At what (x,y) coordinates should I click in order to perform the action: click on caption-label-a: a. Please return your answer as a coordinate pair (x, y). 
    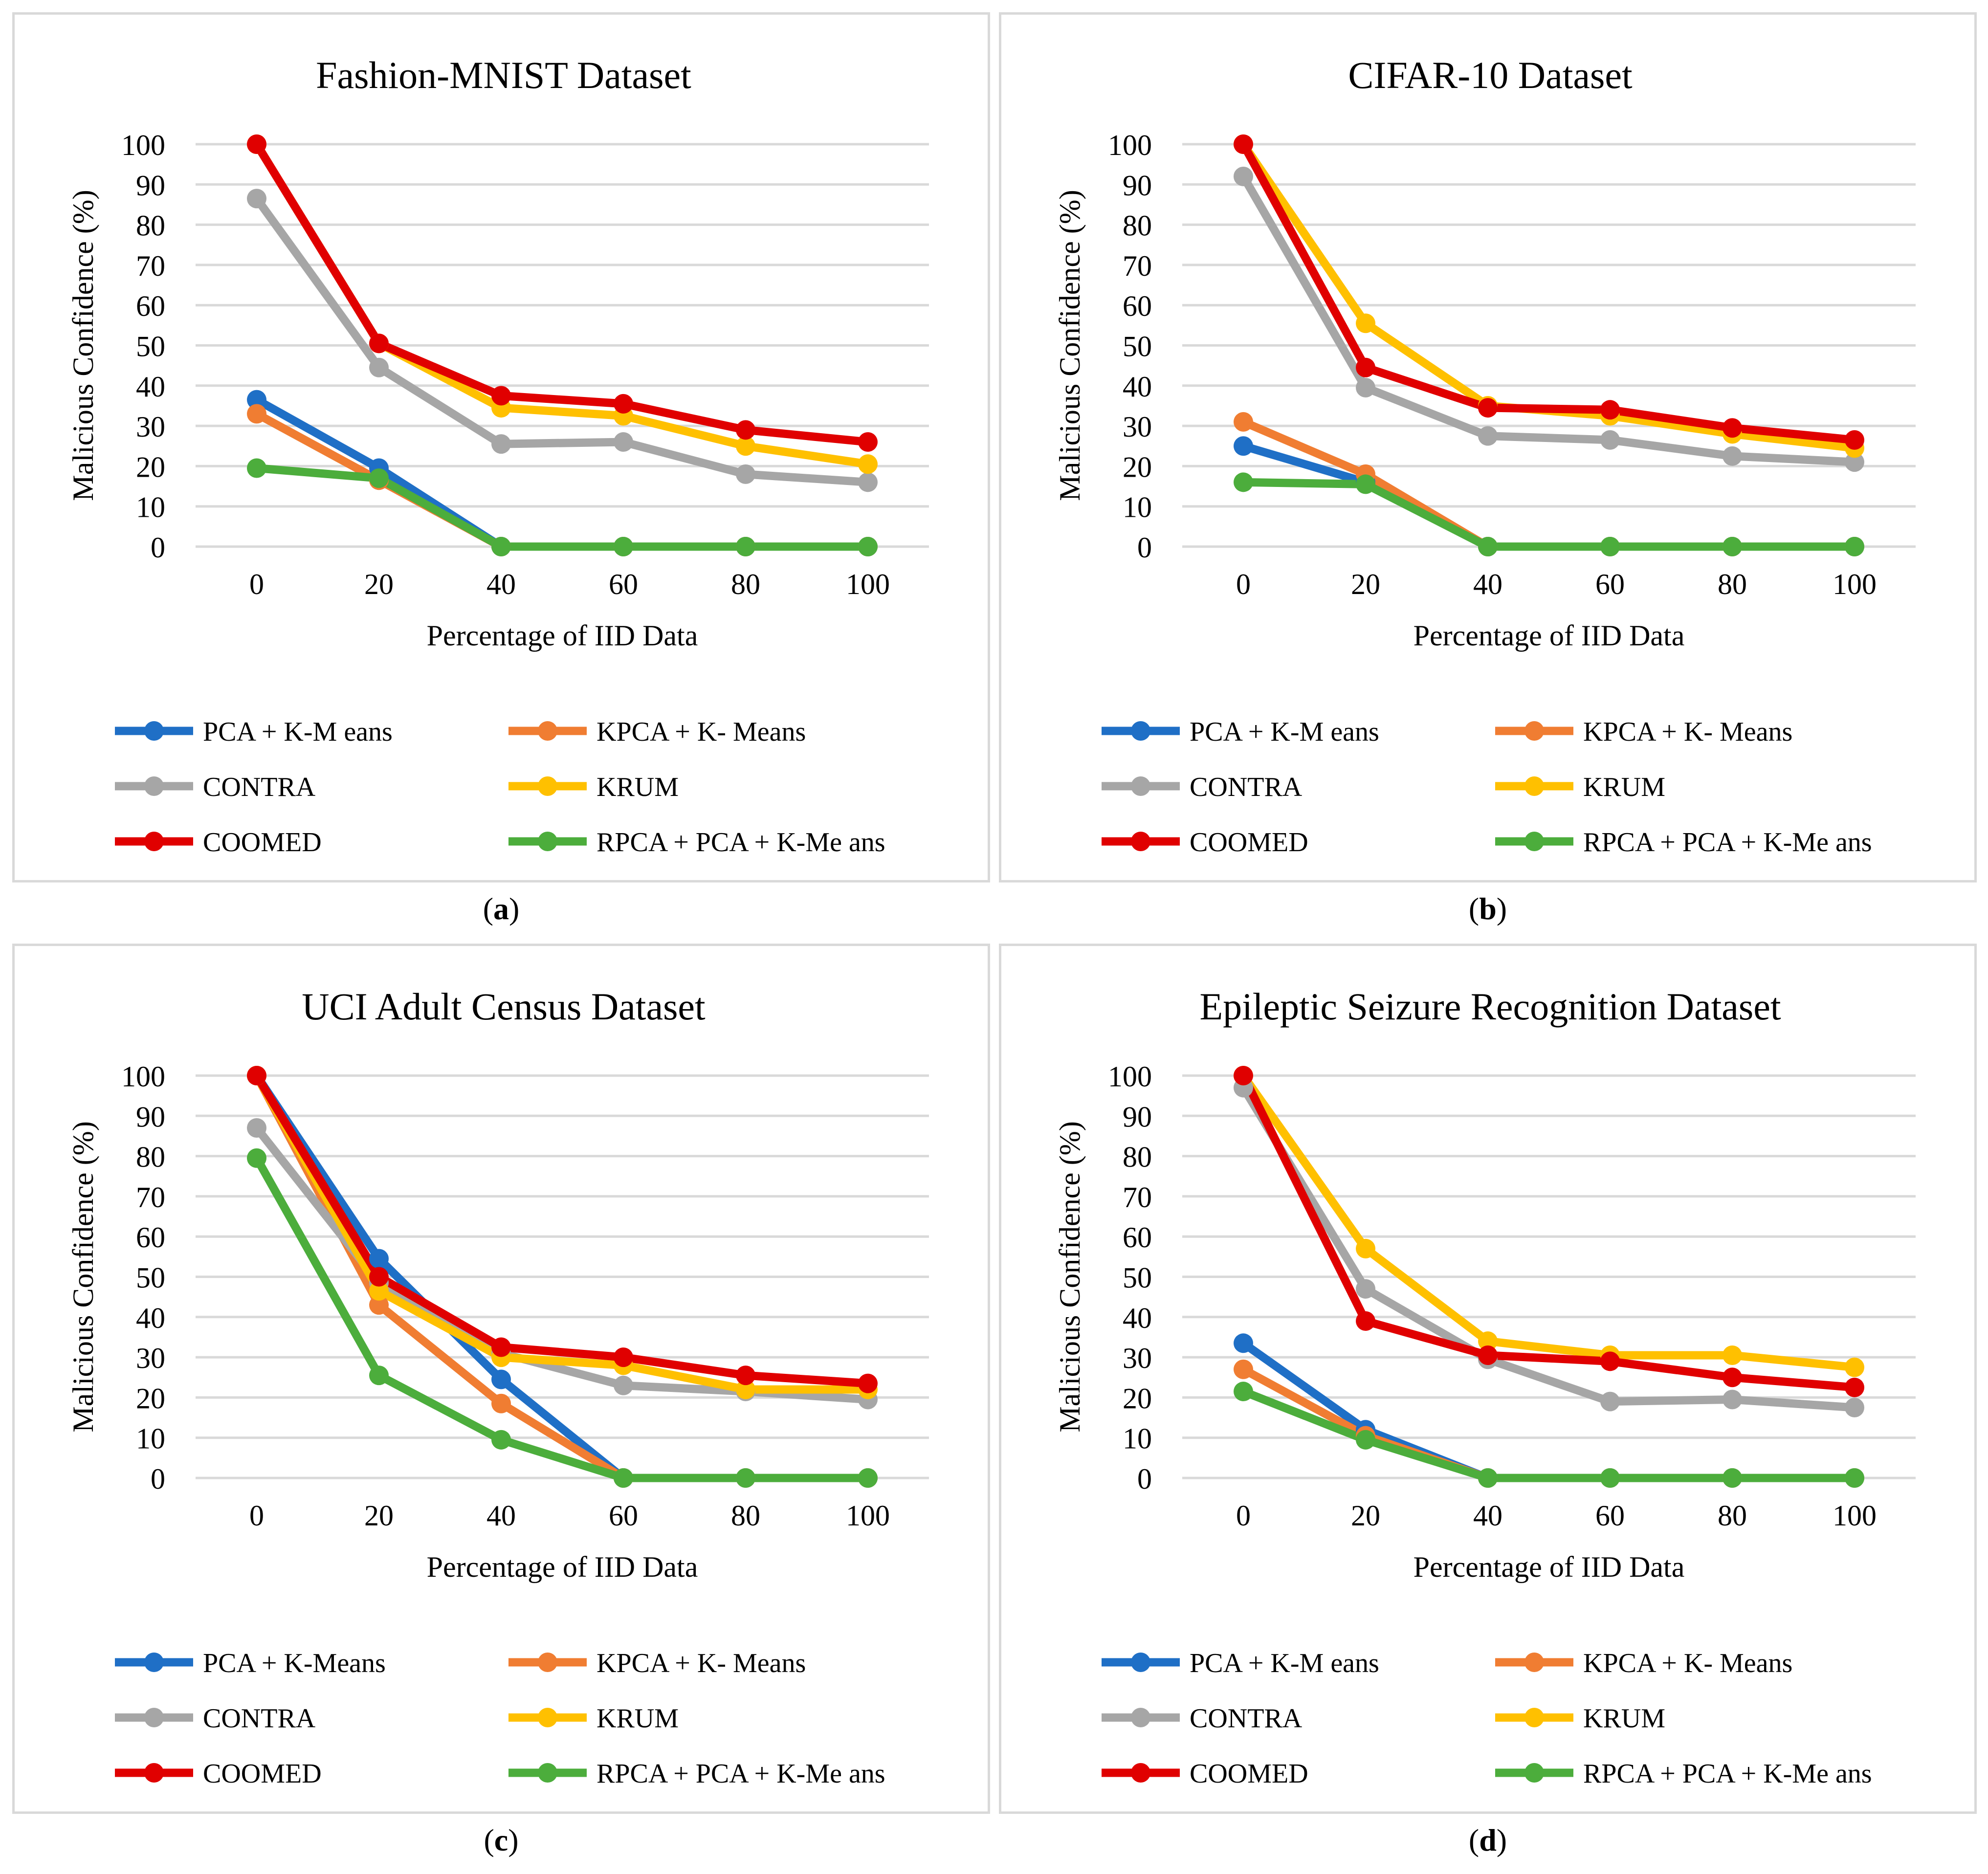
    Looking at the image, I should click on (501, 909).